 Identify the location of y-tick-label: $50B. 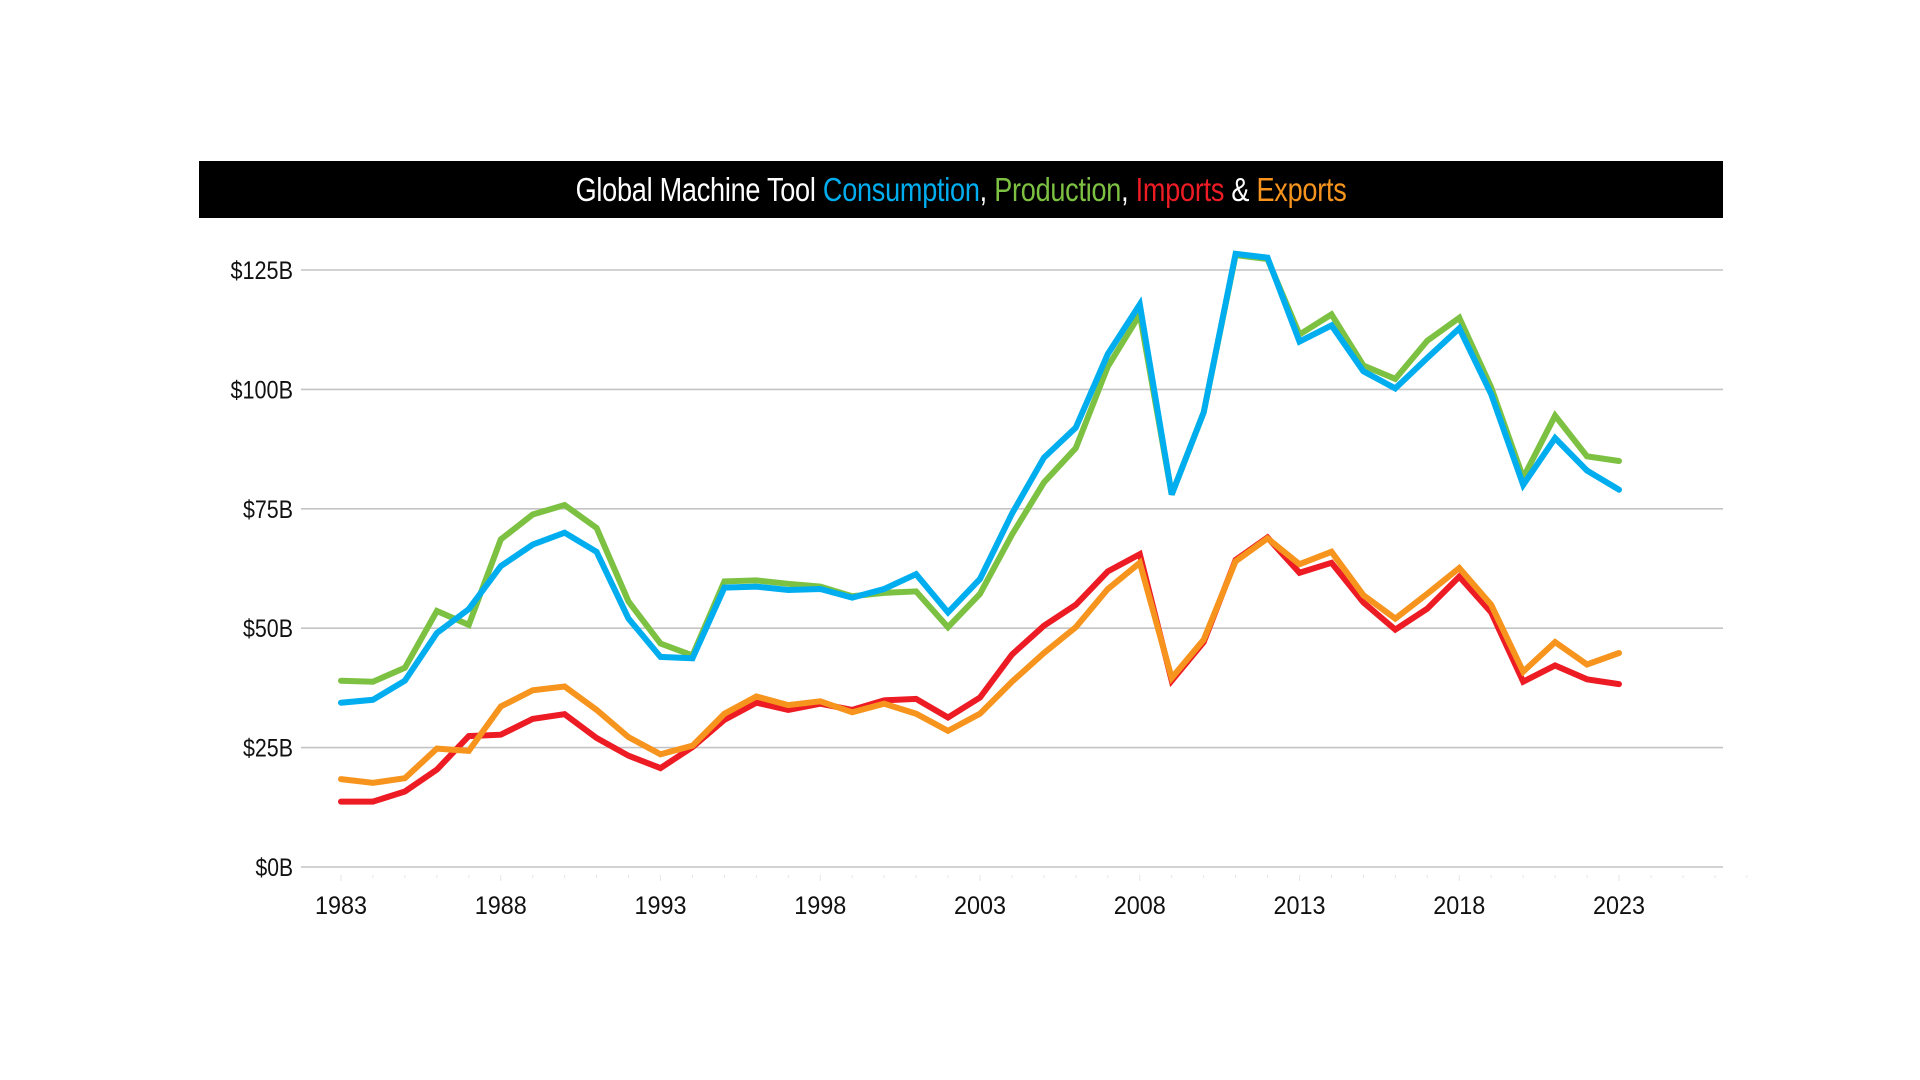
(268, 629).